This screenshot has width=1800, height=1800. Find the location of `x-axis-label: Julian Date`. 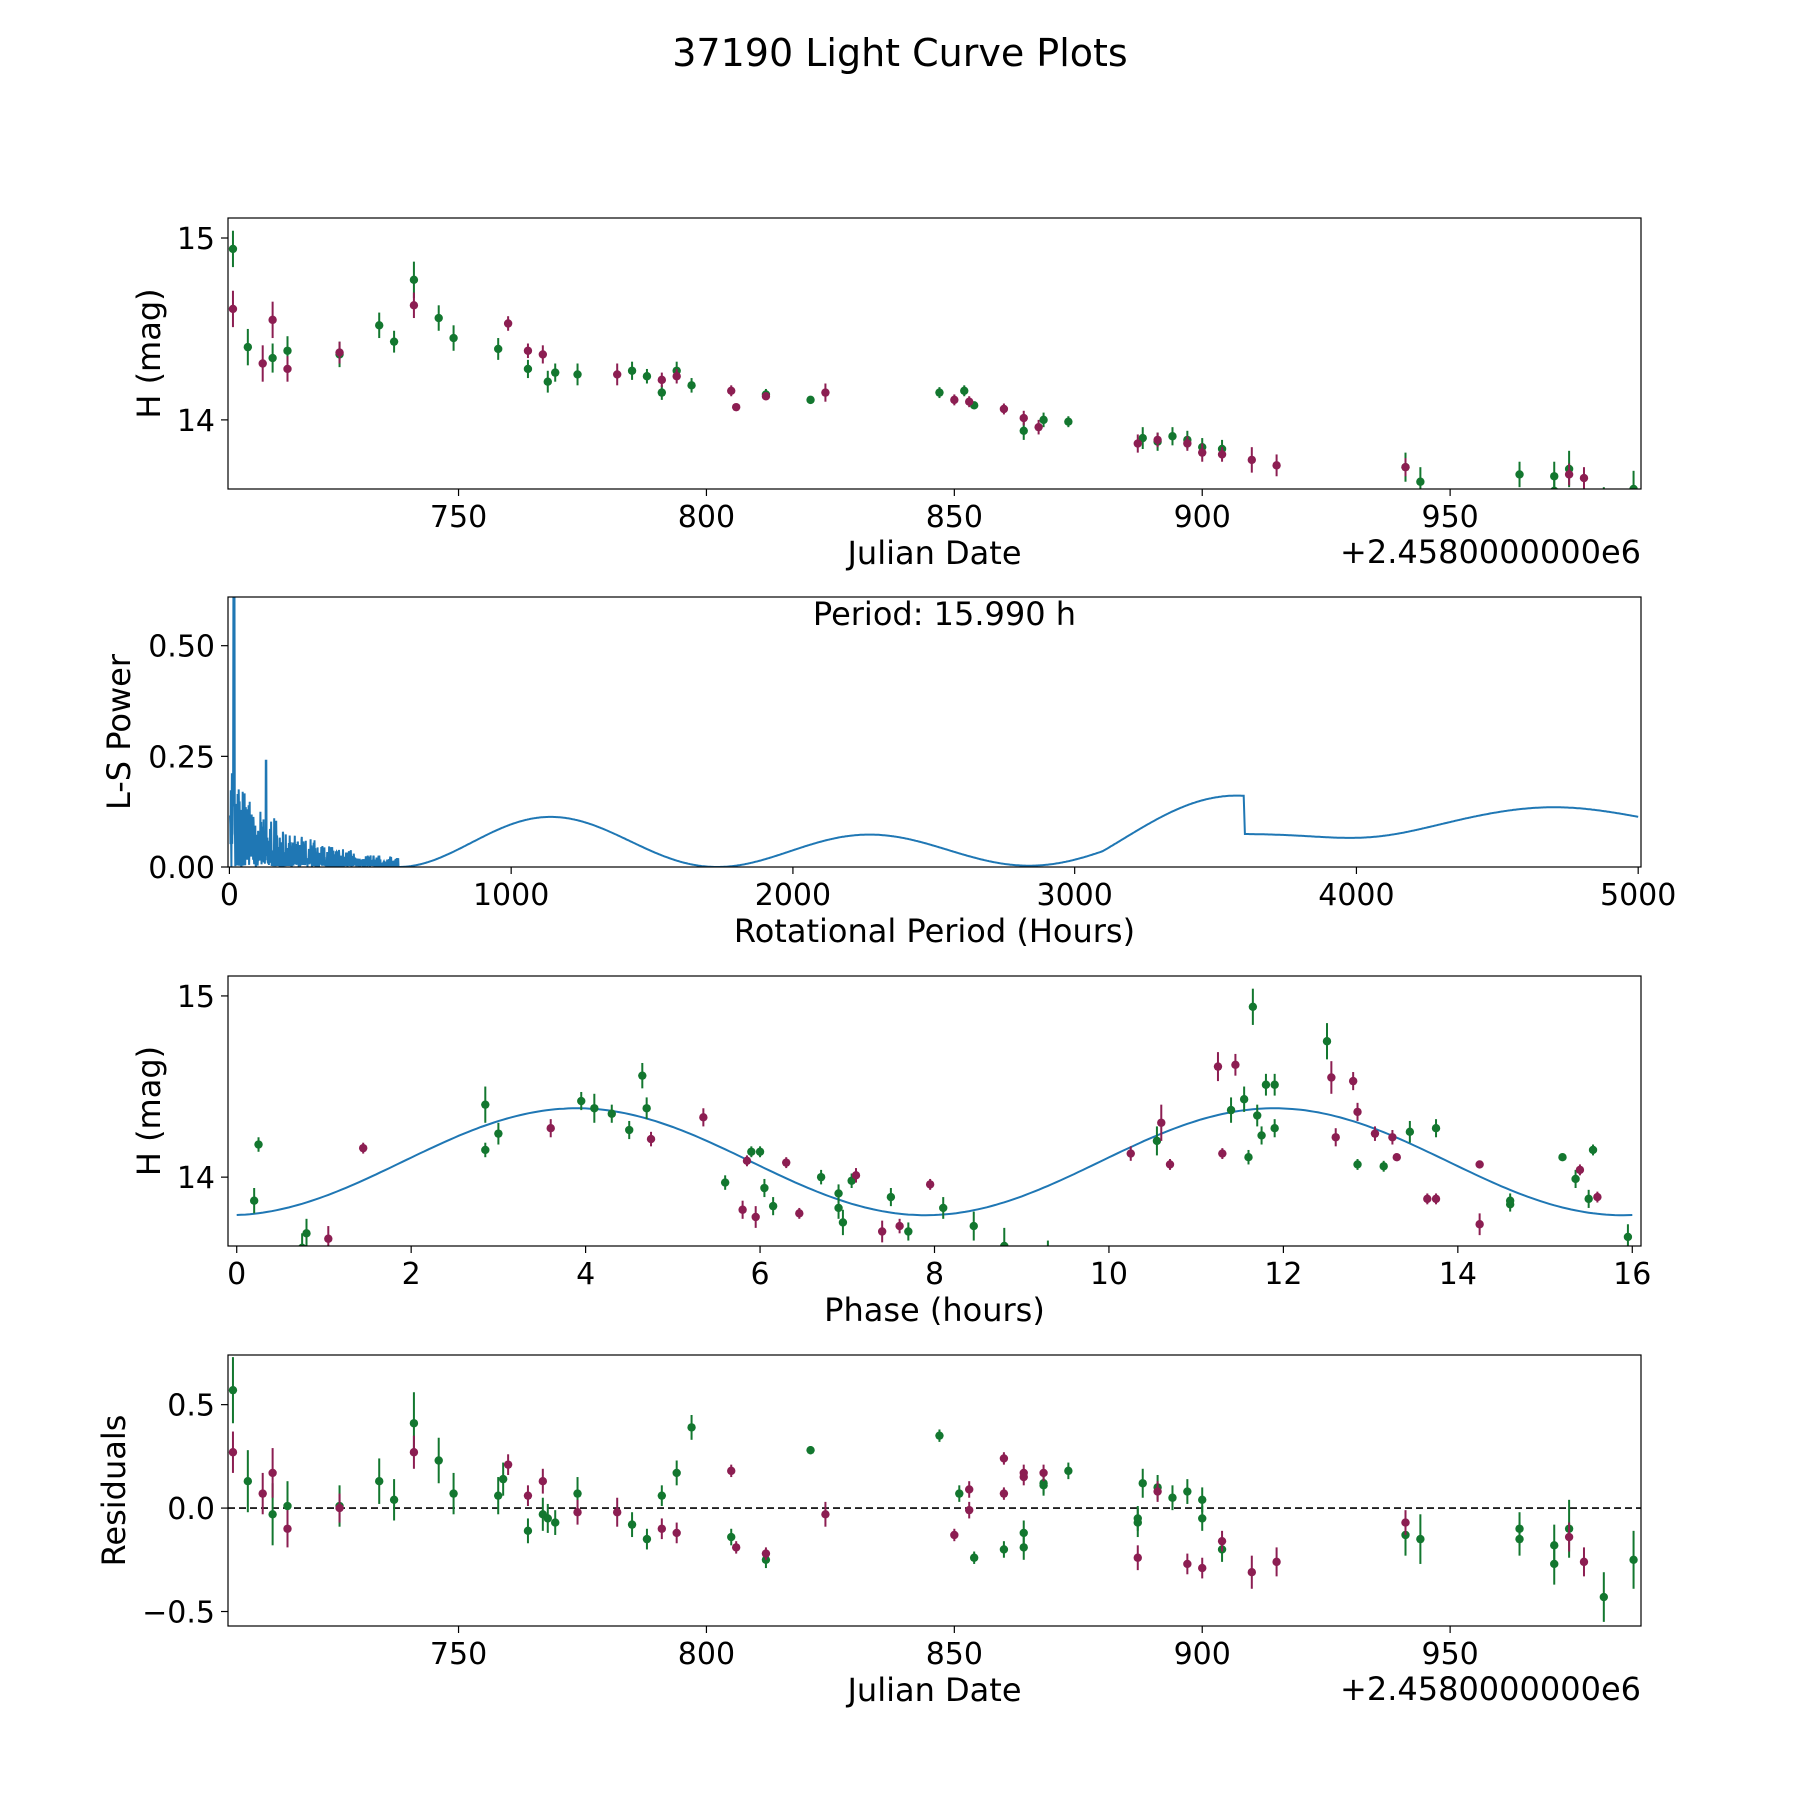

x-axis-label: Julian Date is located at coordinates (933, 1690).